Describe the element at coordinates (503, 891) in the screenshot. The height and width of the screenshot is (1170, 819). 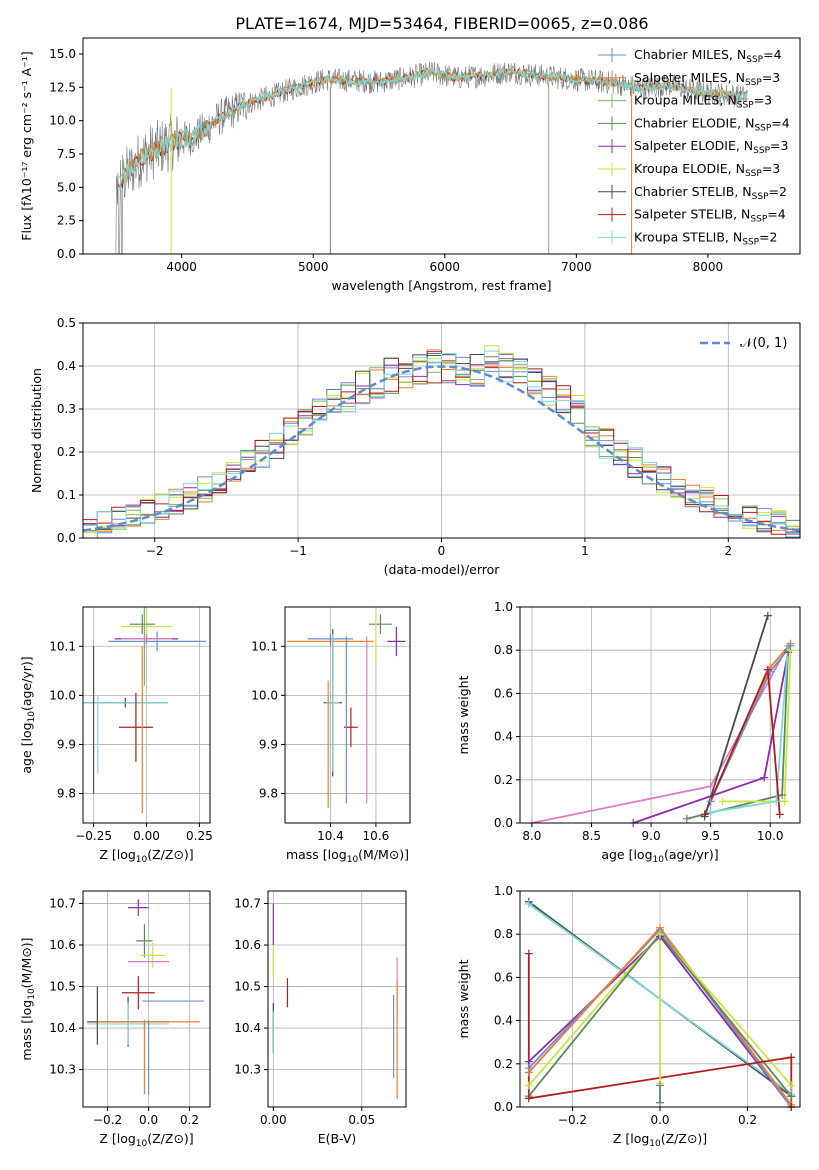
I see `y-tick-label: 1.0` at that location.